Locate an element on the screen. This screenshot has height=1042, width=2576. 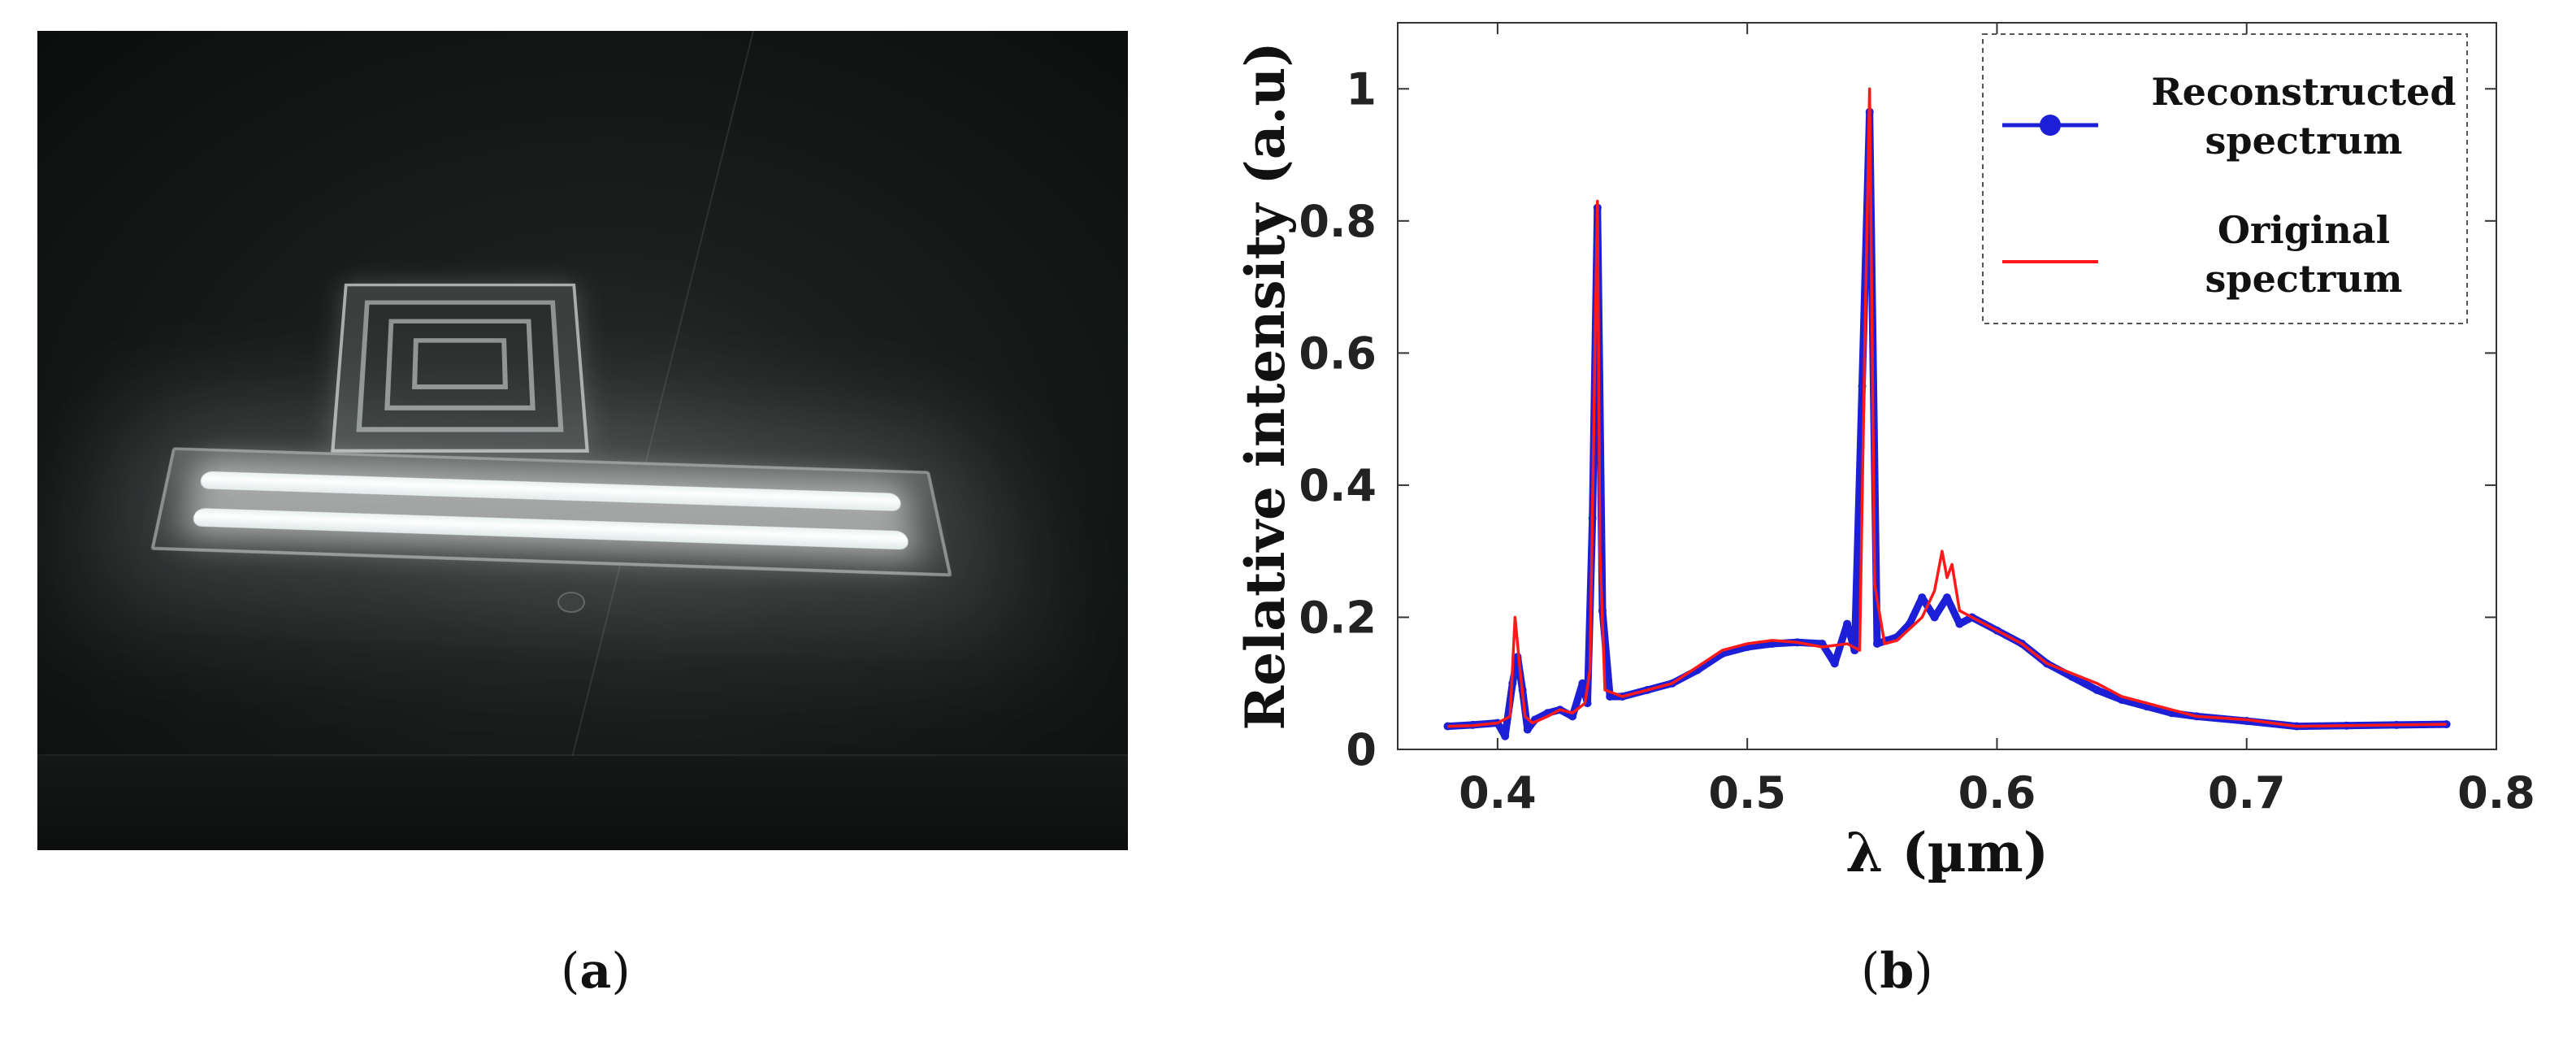
air-vent is located at coordinates (460, 368).